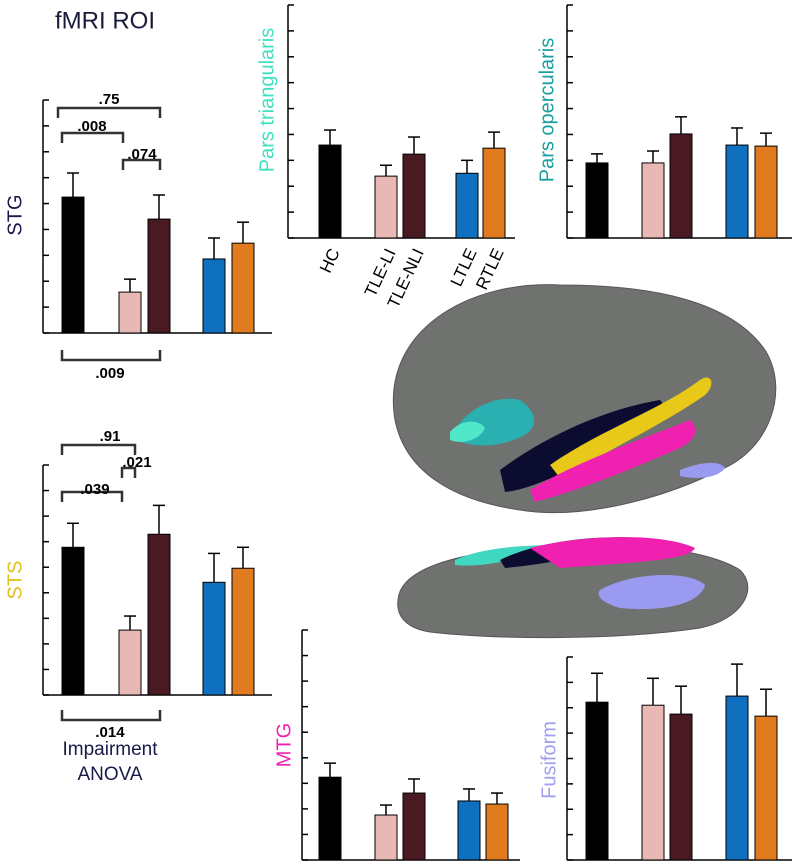 Image resolution: width=800 pixels, height=867 pixels. I want to click on p-value-label: .75, so click(109, 99).